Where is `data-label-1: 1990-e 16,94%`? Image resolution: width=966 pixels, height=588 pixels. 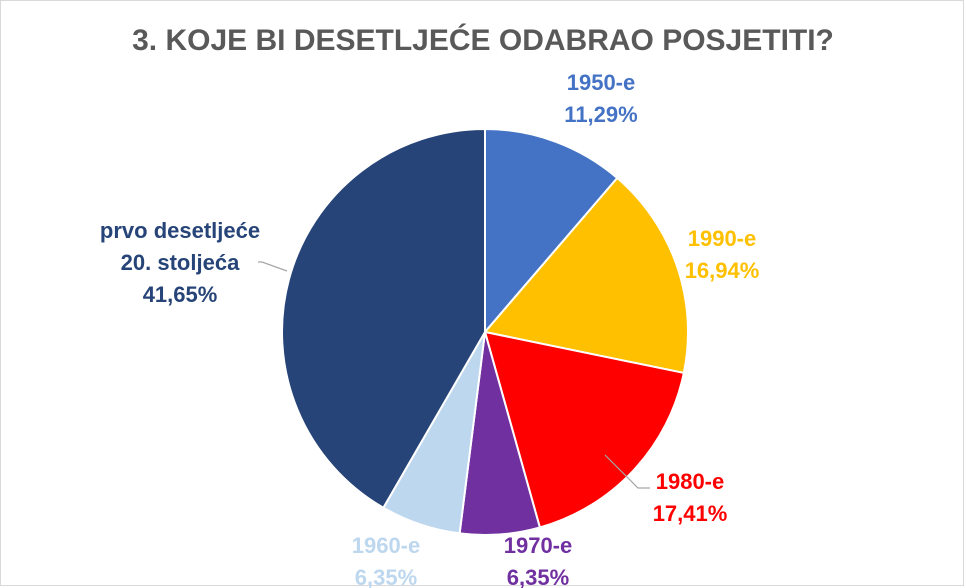 data-label-1: 1990-e 16,94% is located at coordinates (722, 254).